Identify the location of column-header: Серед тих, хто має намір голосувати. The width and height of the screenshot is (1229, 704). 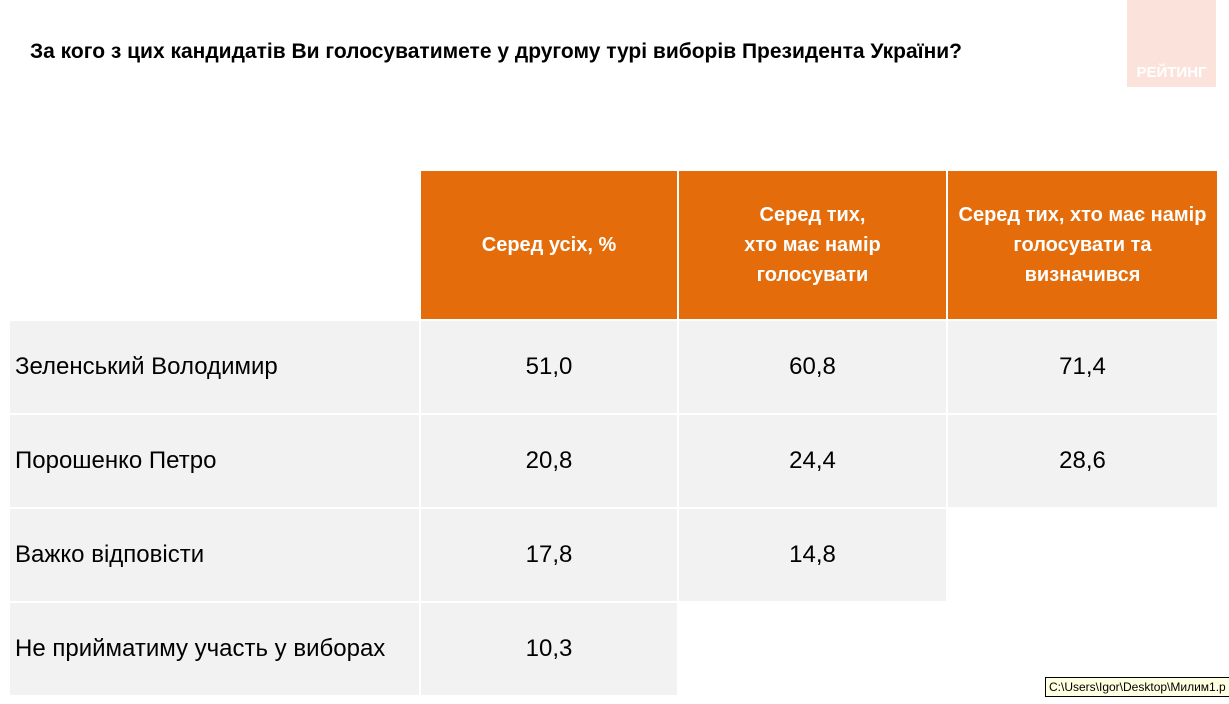
(812, 245).